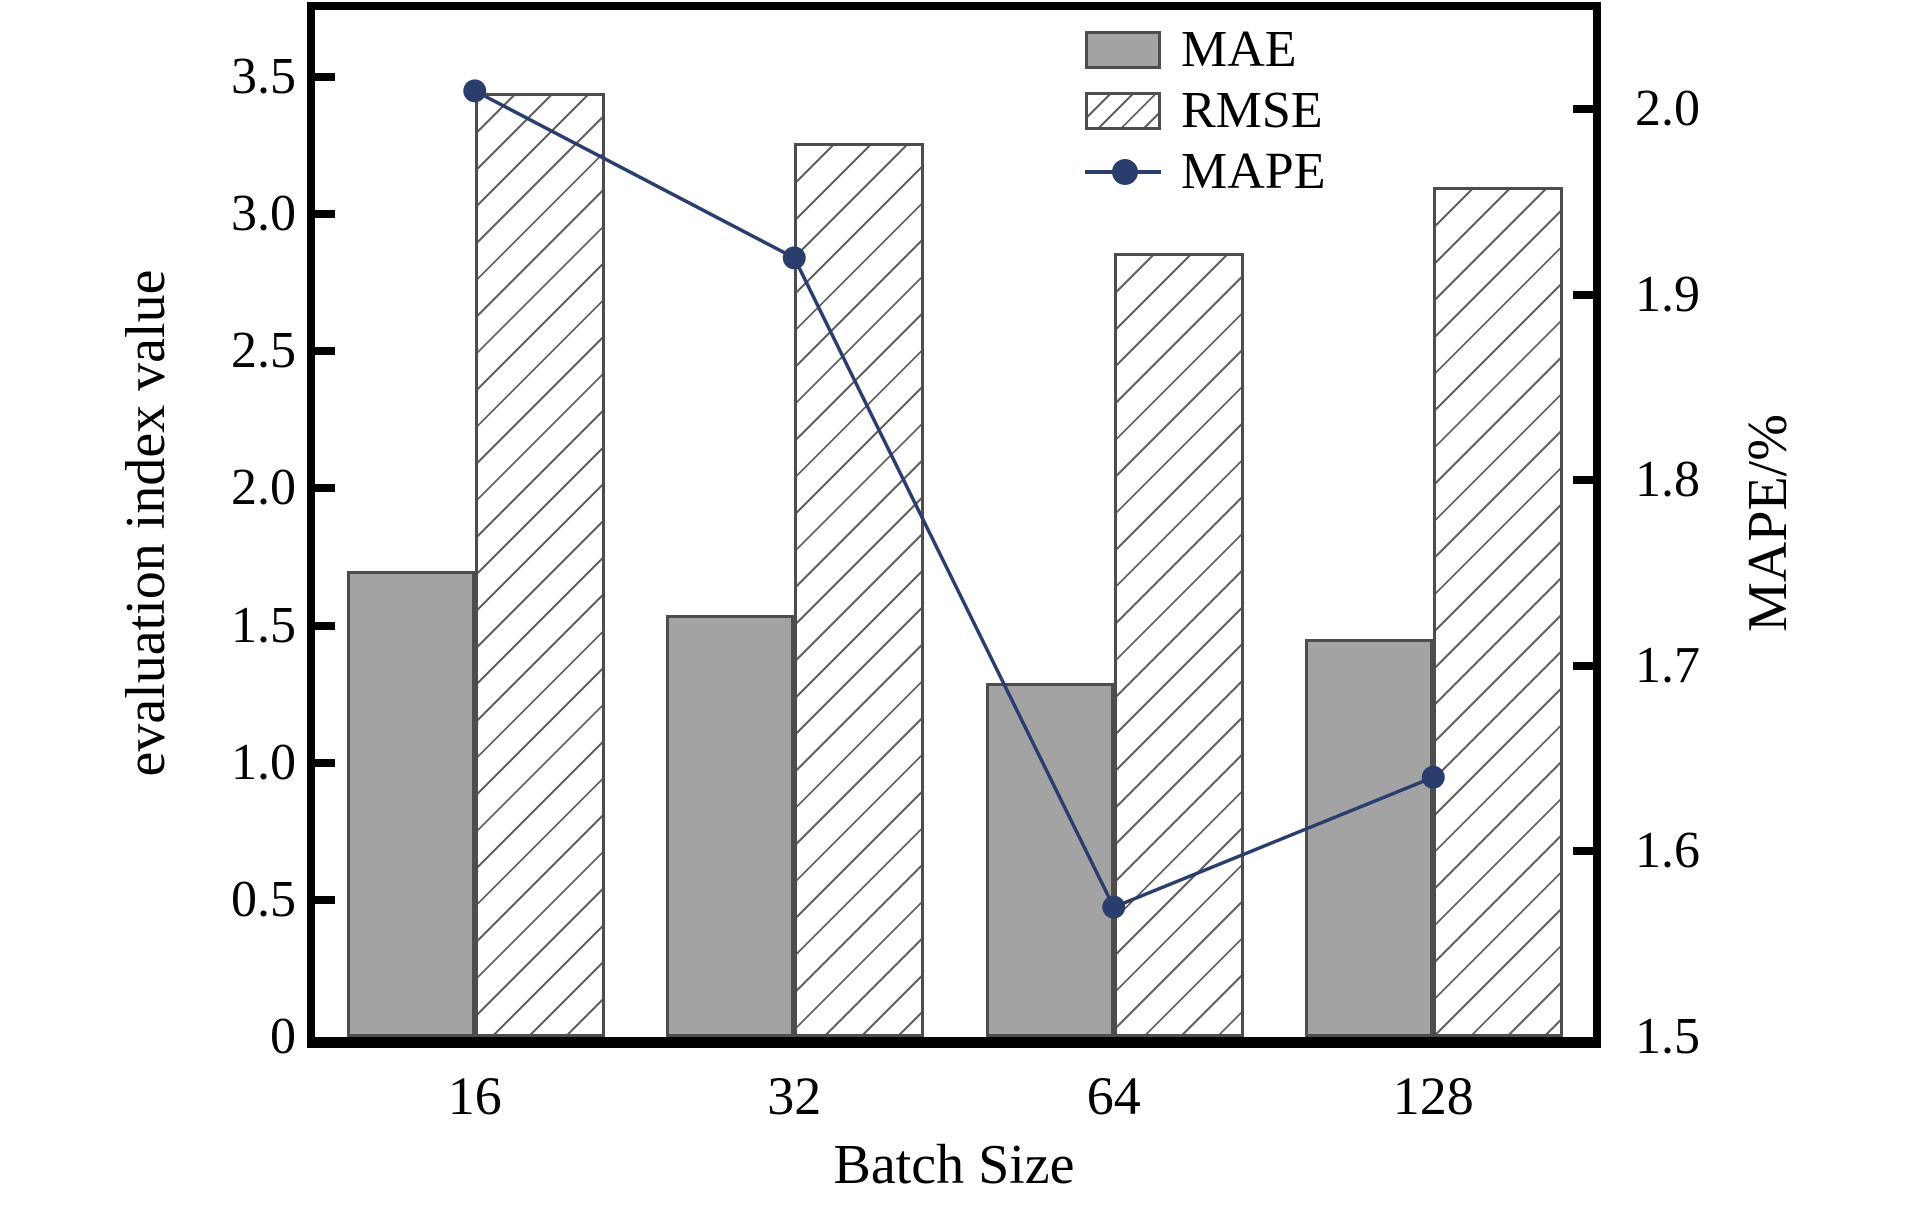  I want to click on left-tick-label-2.5: 2.5, so click(263, 351).